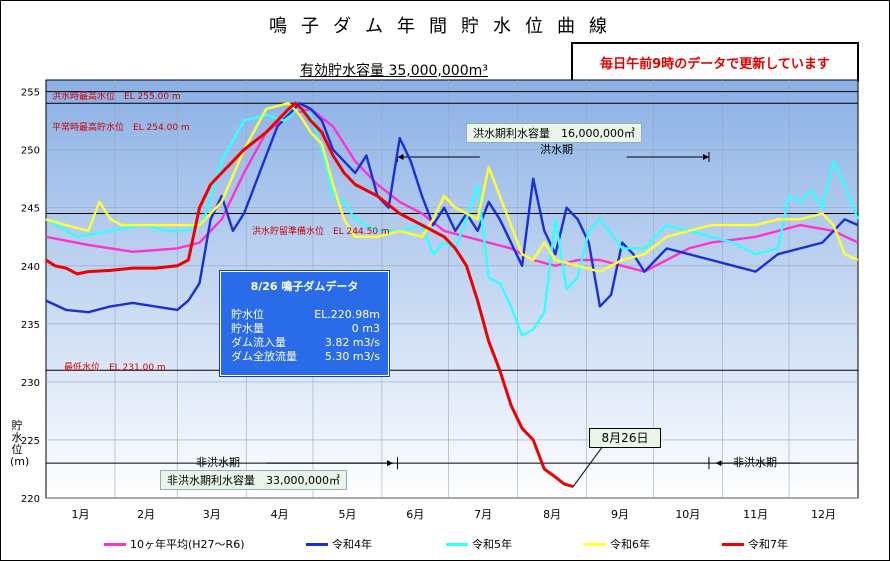 This screenshot has width=890, height=561. Describe the element at coordinates (30, 325) in the screenshot. I see `y-tick-label: 235` at that location.